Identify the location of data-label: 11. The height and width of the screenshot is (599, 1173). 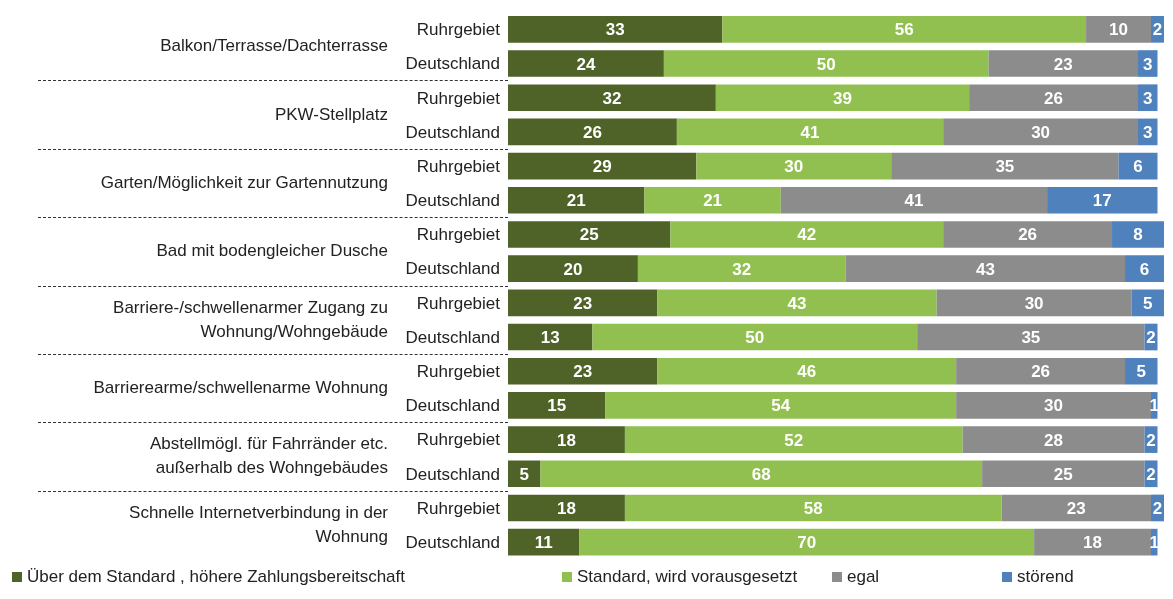
(543, 543).